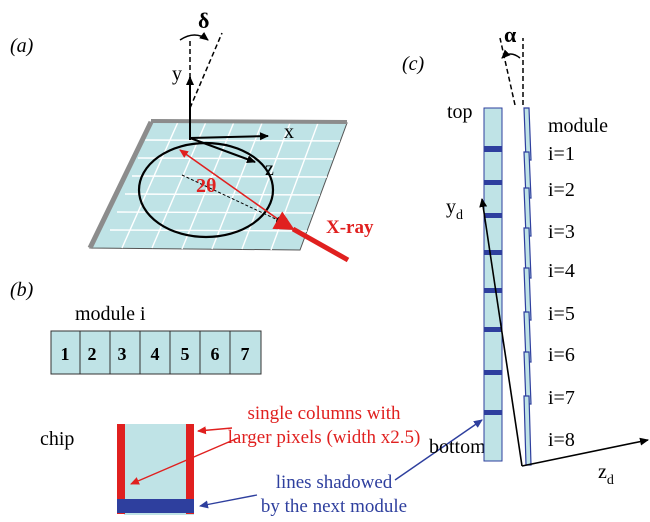 This screenshot has height=522, width=650. What do you see at coordinates (454, 209) in the screenshot?
I see `yd-label: yd` at bounding box center [454, 209].